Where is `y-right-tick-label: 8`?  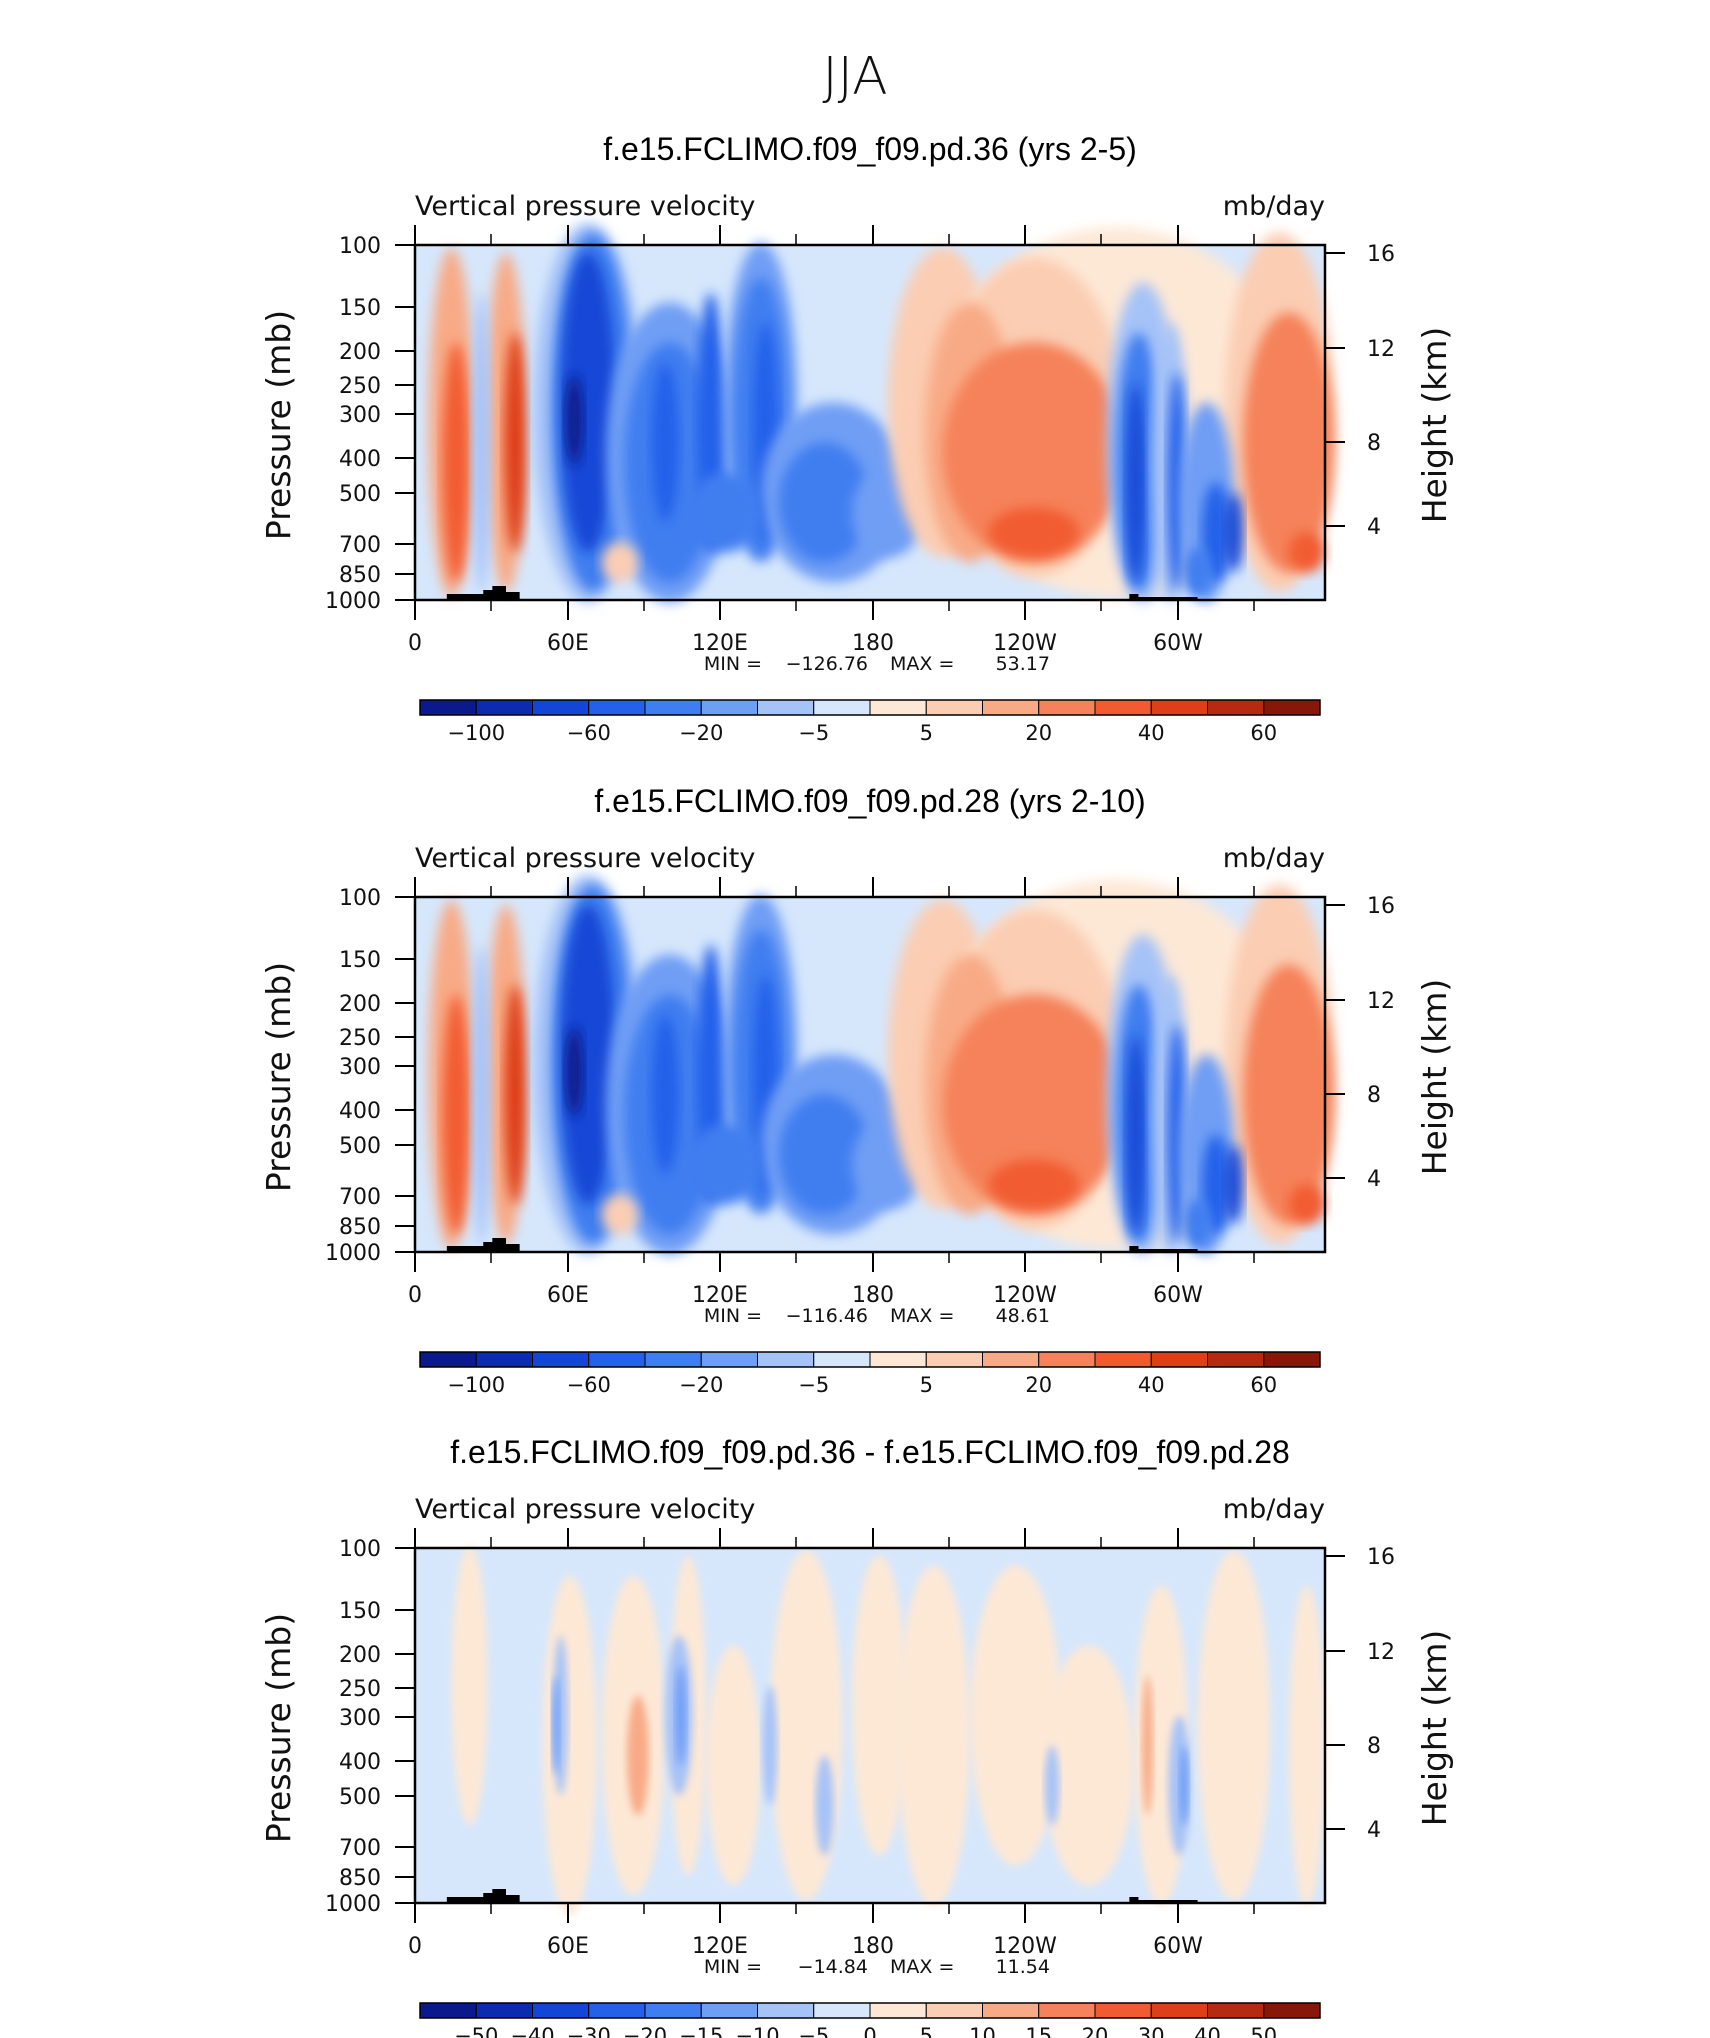
y-right-tick-label: 8 is located at coordinates (1374, 1746).